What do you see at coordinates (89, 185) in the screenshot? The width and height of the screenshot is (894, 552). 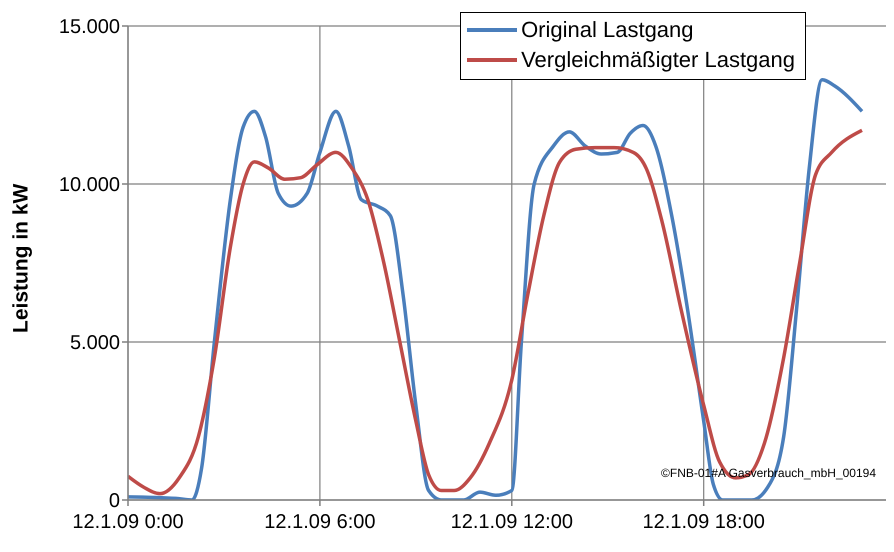 I see `y-tick-label: 10.000` at bounding box center [89, 185].